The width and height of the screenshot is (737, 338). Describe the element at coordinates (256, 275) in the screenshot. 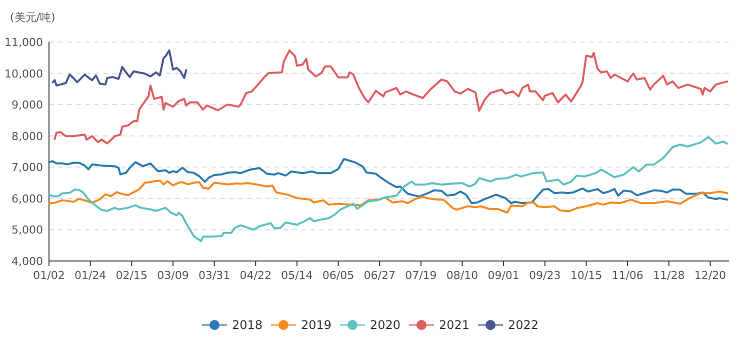

I see `x-tick-label: 04/22` at that location.